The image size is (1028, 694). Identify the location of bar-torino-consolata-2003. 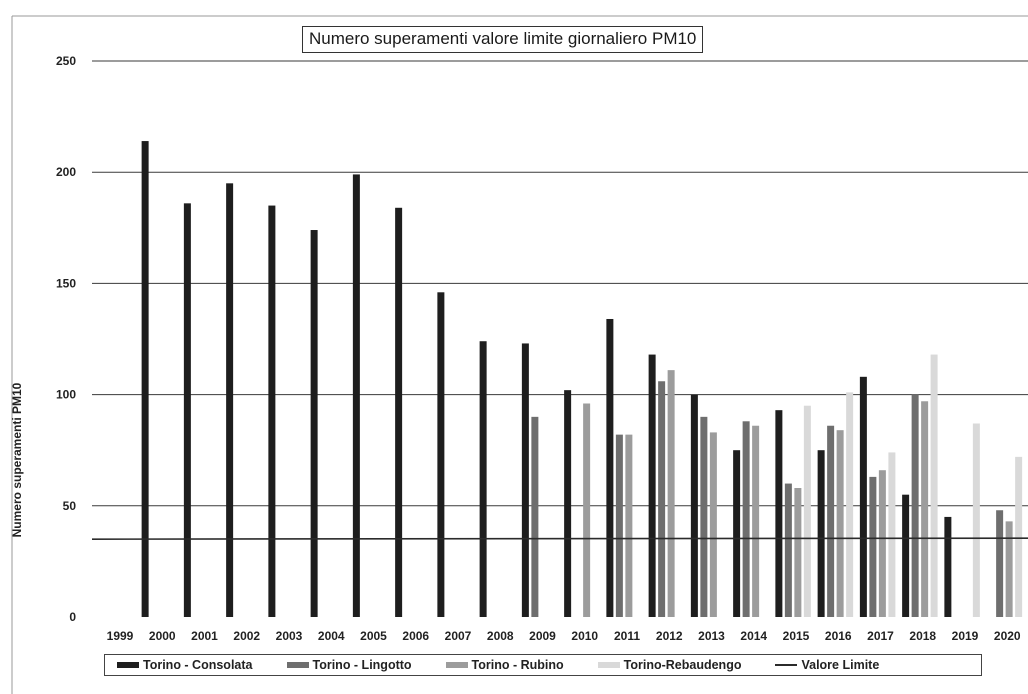
(314, 424).